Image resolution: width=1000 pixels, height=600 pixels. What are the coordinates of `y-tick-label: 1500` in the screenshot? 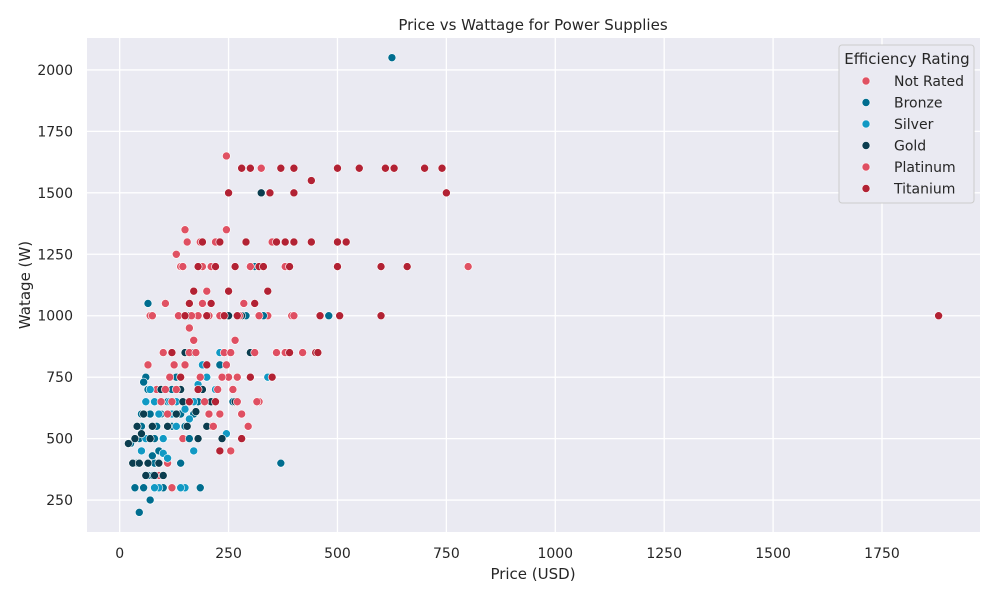 It's located at (55, 194).